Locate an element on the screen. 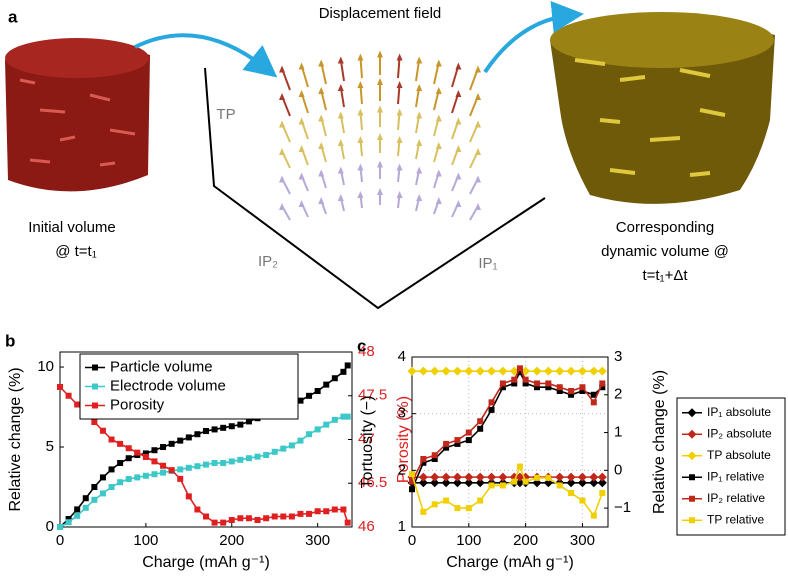  y2-tick-label: 0 is located at coordinates (618, 469).